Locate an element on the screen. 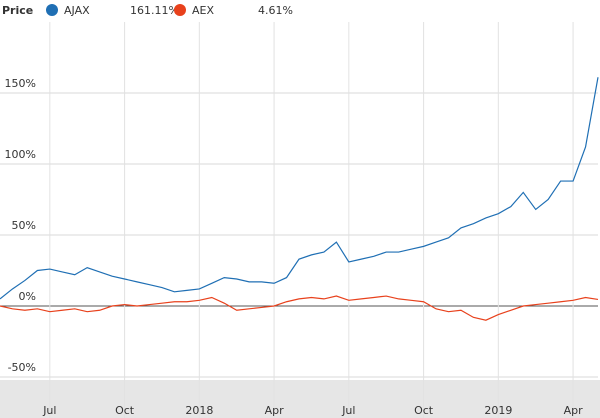 The image size is (600, 418). legend-label: AJAX is located at coordinates (77, 10).